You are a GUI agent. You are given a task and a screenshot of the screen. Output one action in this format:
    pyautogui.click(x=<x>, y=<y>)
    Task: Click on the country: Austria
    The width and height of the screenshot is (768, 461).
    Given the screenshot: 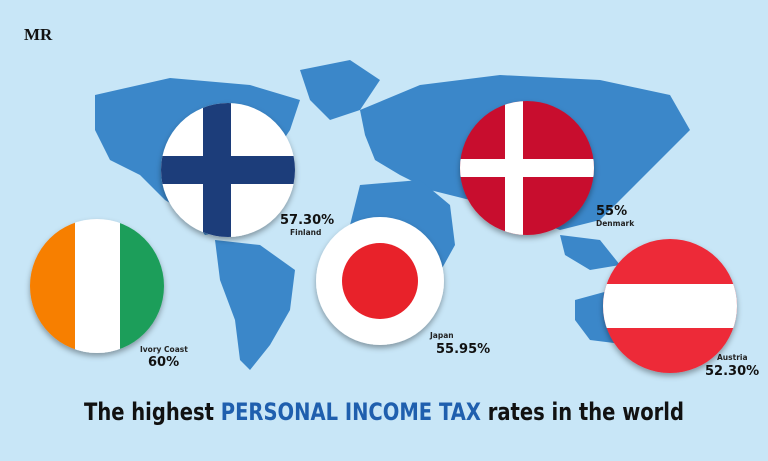 What is the action you would take?
    pyautogui.click(x=732, y=357)
    